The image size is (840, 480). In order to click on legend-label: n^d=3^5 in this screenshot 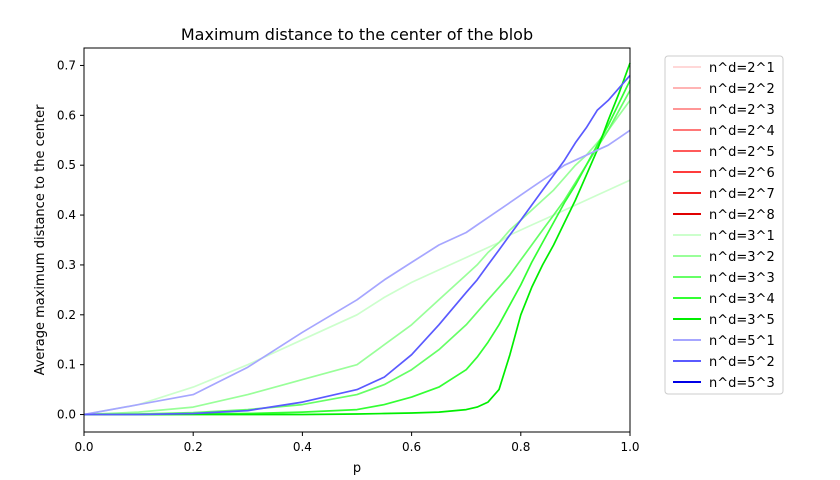, I will do `click(742, 320)`.